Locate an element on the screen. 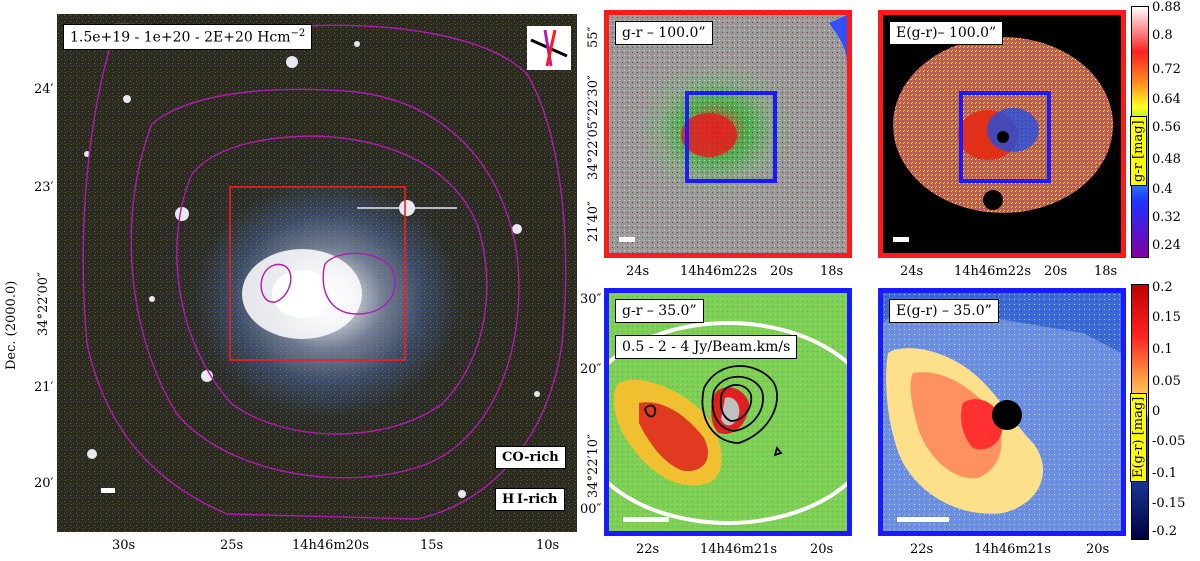 This screenshot has width=1200, height=561. main-ytick: 20′ is located at coordinates (44, 483).